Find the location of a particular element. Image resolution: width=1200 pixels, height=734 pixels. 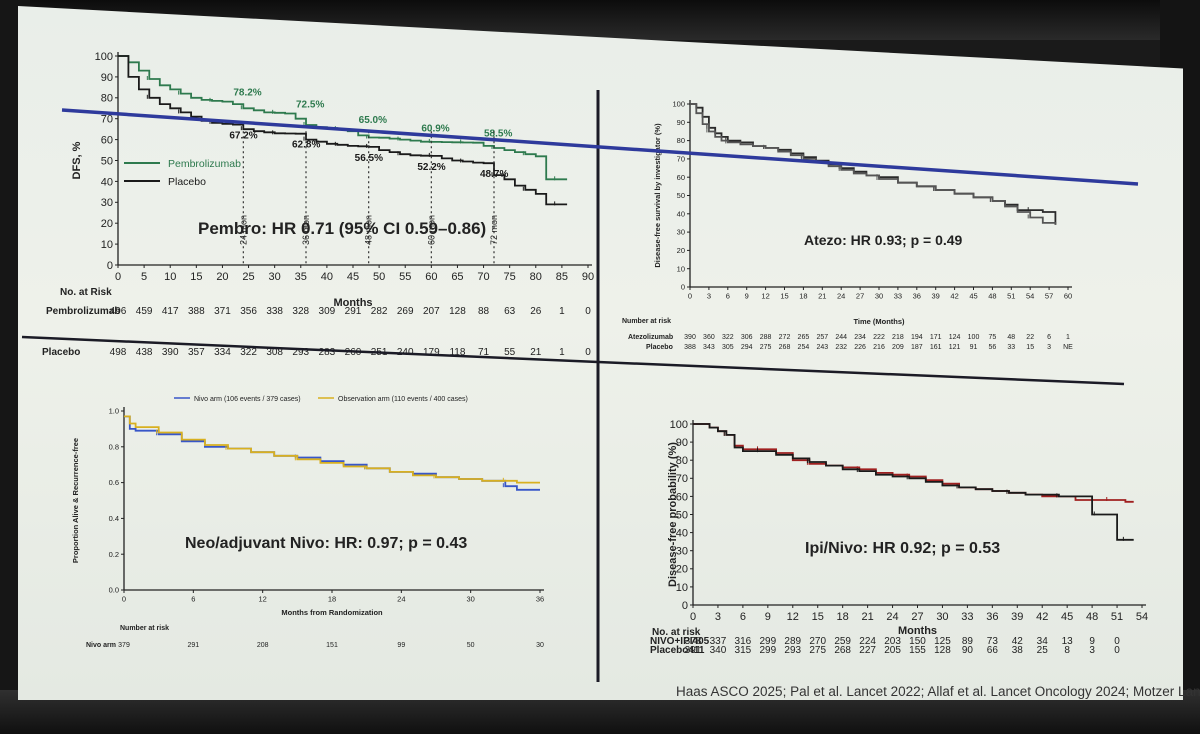

reference-overlay-line is located at coordinates (600, 147).